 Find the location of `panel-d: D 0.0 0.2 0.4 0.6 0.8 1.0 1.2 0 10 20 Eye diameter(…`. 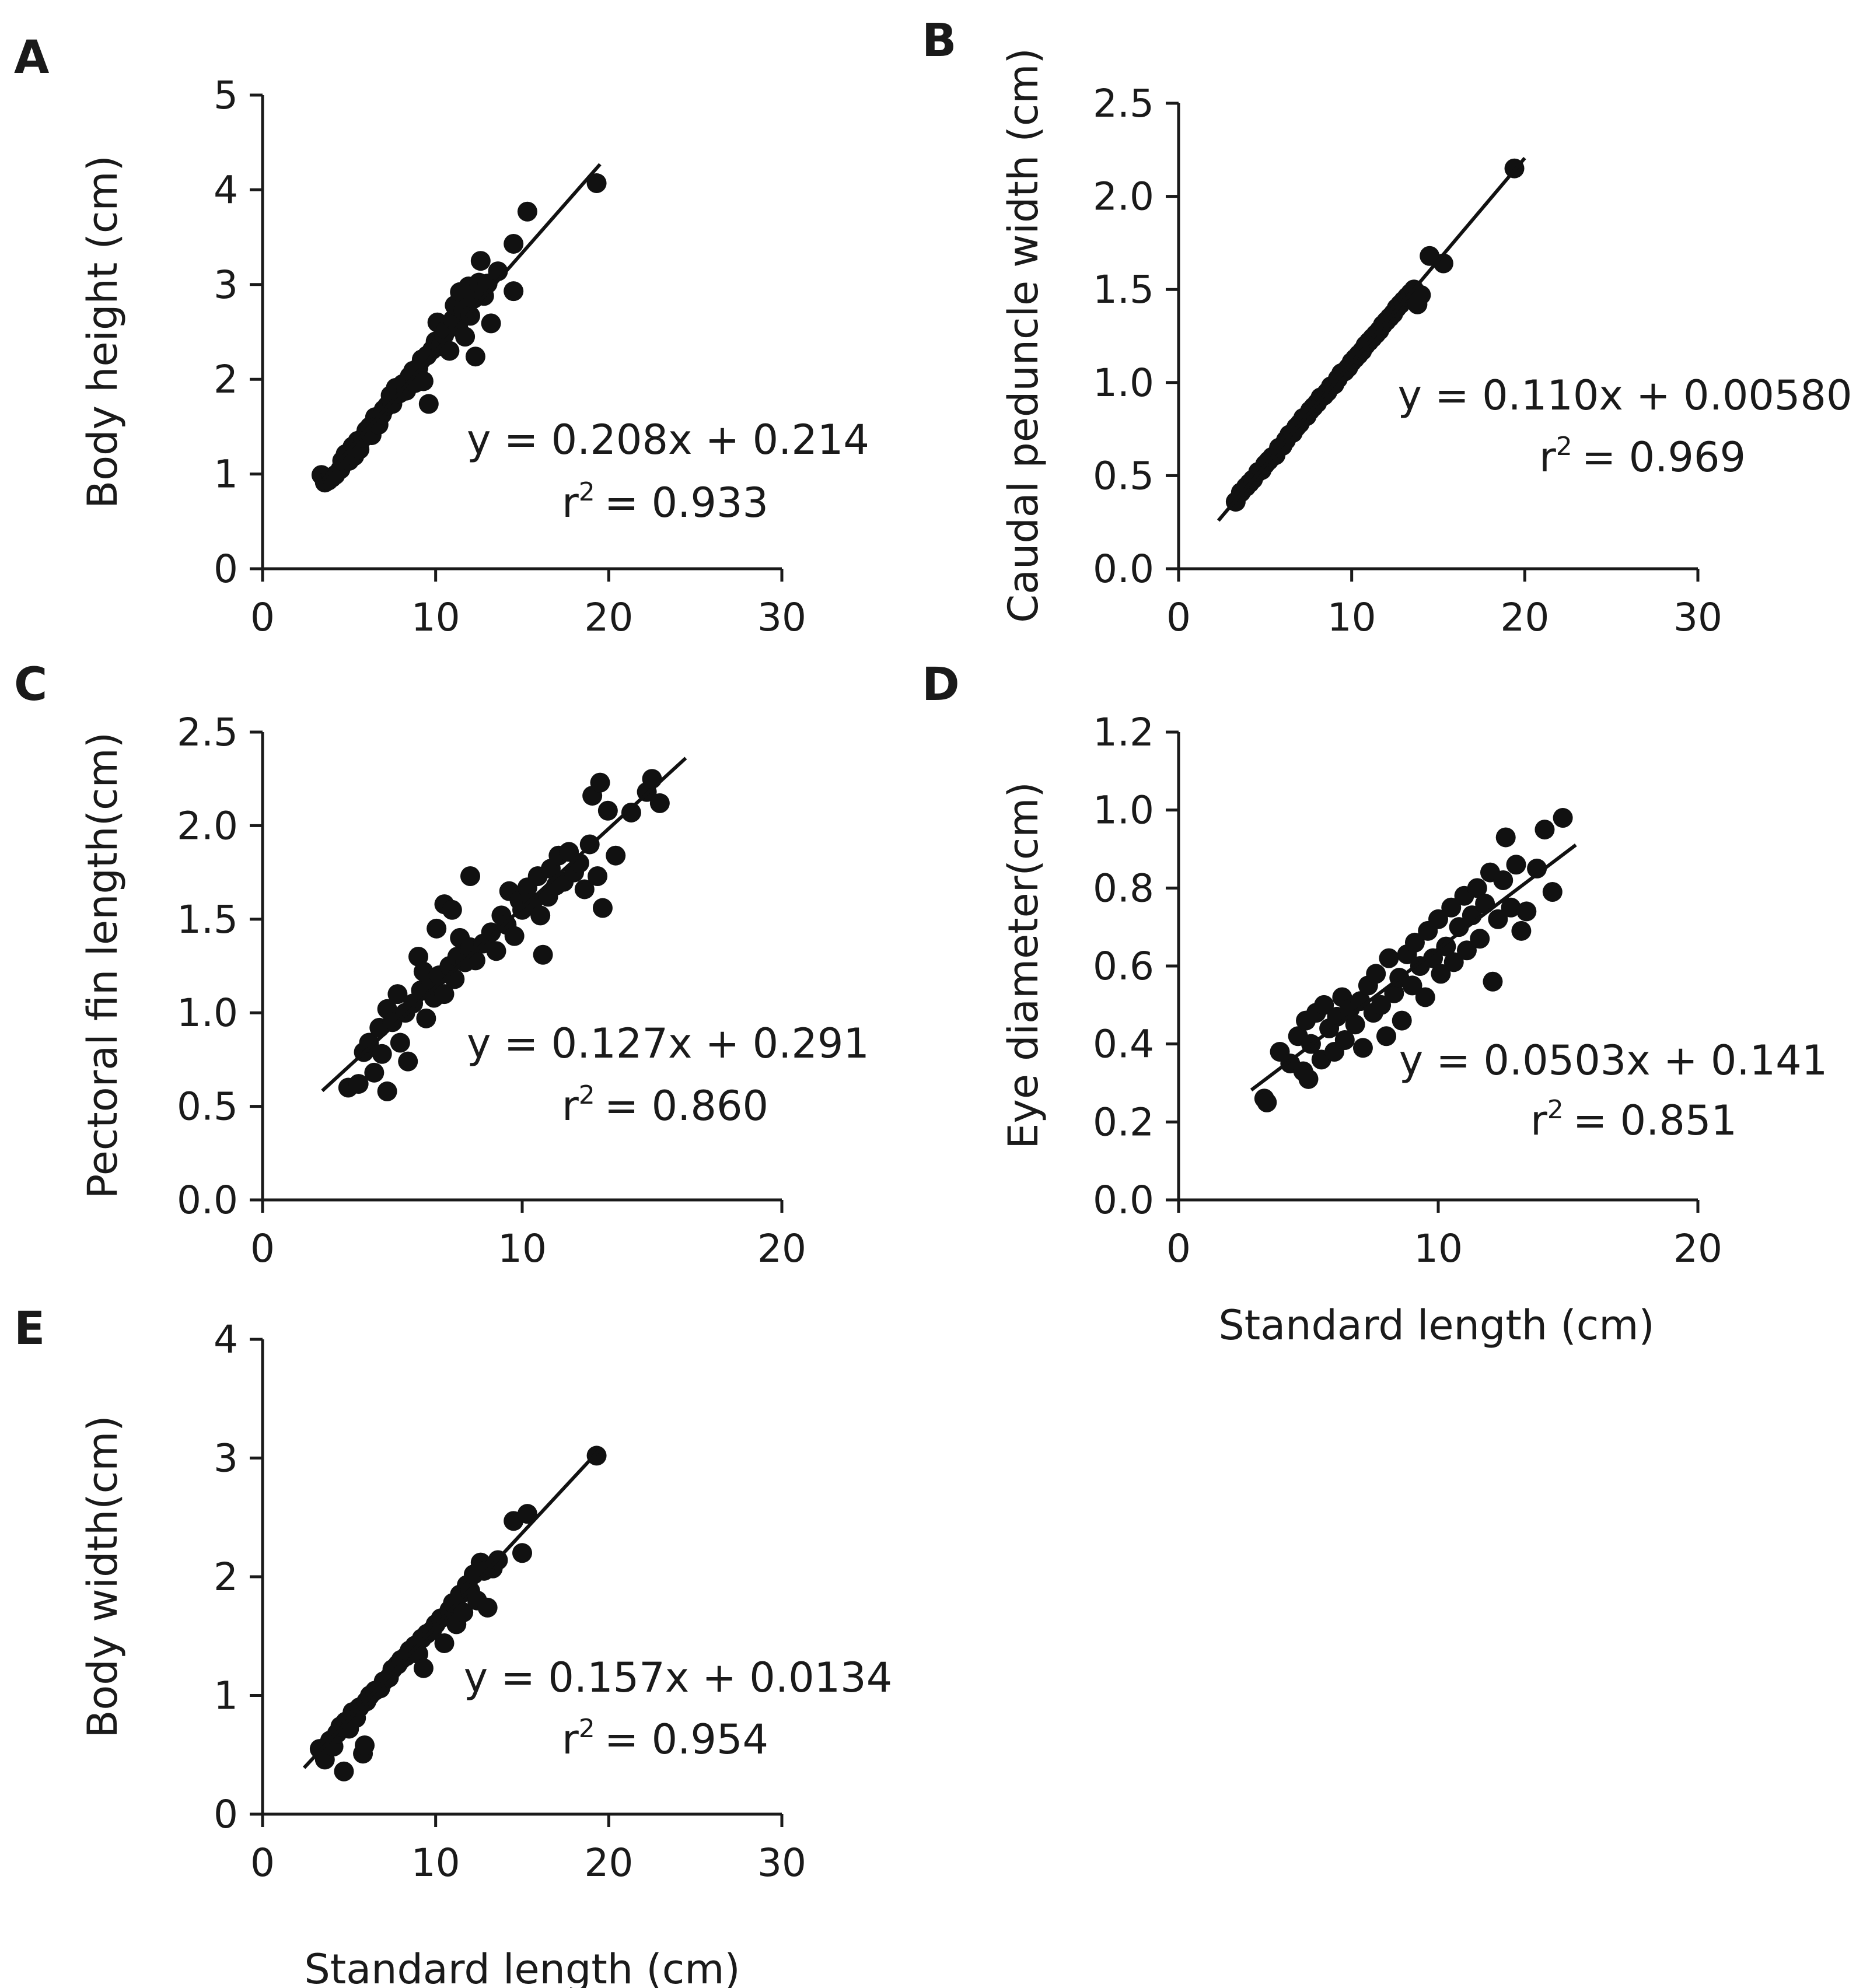

panel-d: D 0.0 0.2 0.4 0.6 0.8 1.0 1.2 0 10 20 Eye diameter(… is located at coordinates (1374, 965).